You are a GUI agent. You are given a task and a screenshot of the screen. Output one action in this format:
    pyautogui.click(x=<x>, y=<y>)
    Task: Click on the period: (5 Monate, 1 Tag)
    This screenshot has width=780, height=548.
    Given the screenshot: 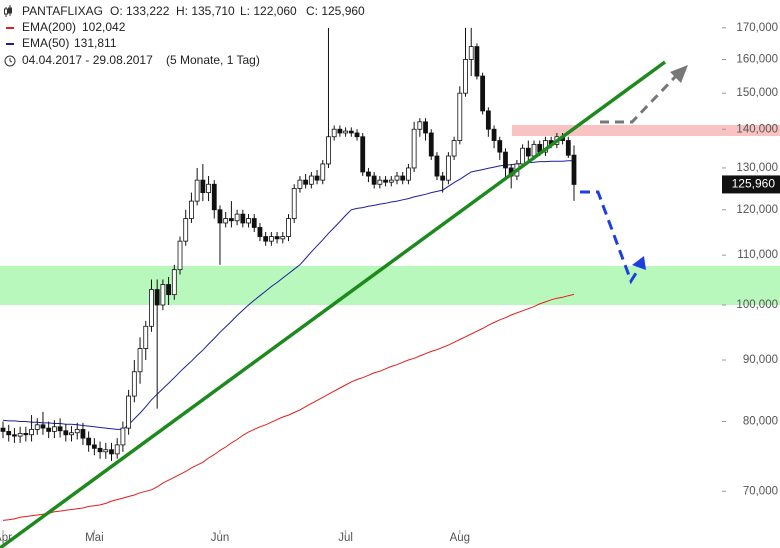 What is the action you would take?
    pyautogui.click(x=213, y=60)
    